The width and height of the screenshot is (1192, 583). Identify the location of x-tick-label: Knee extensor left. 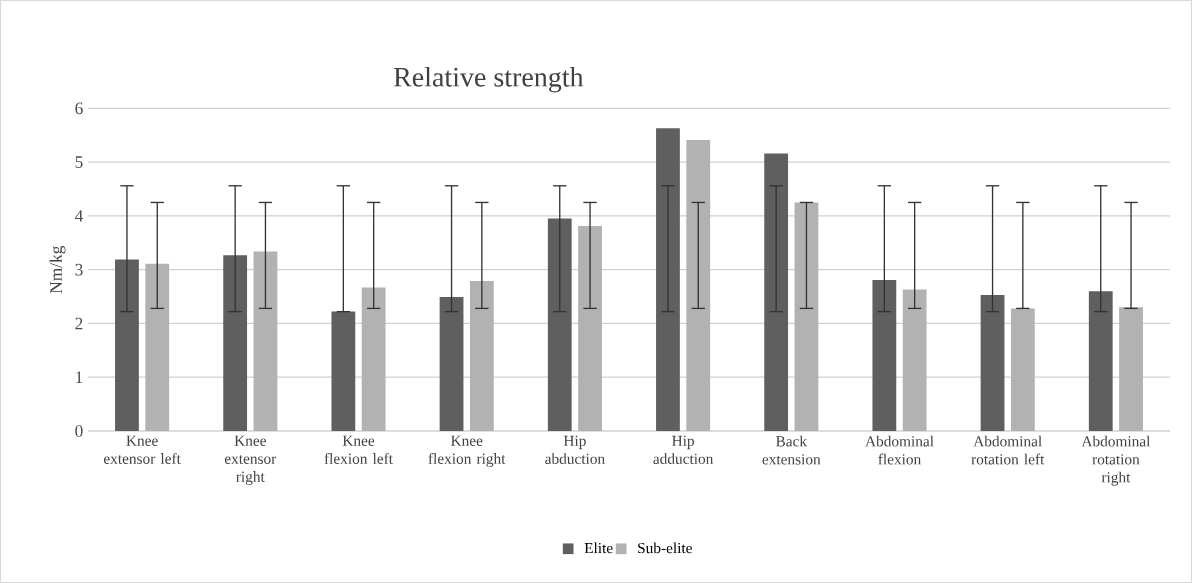
(142, 449).